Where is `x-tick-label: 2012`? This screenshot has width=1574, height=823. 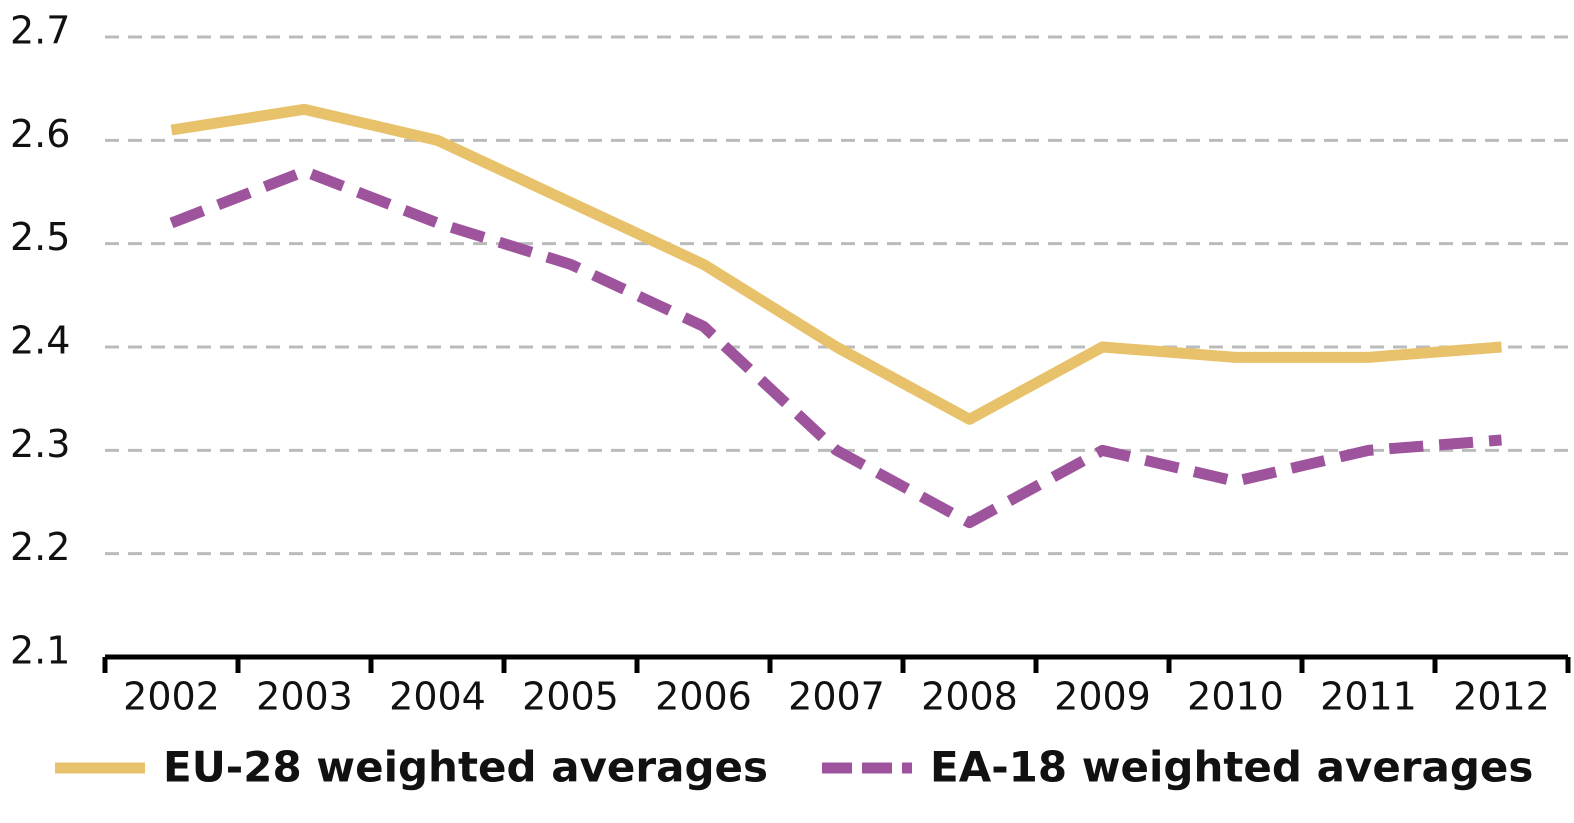 x-tick-label: 2012 is located at coordinates (1501, 697).